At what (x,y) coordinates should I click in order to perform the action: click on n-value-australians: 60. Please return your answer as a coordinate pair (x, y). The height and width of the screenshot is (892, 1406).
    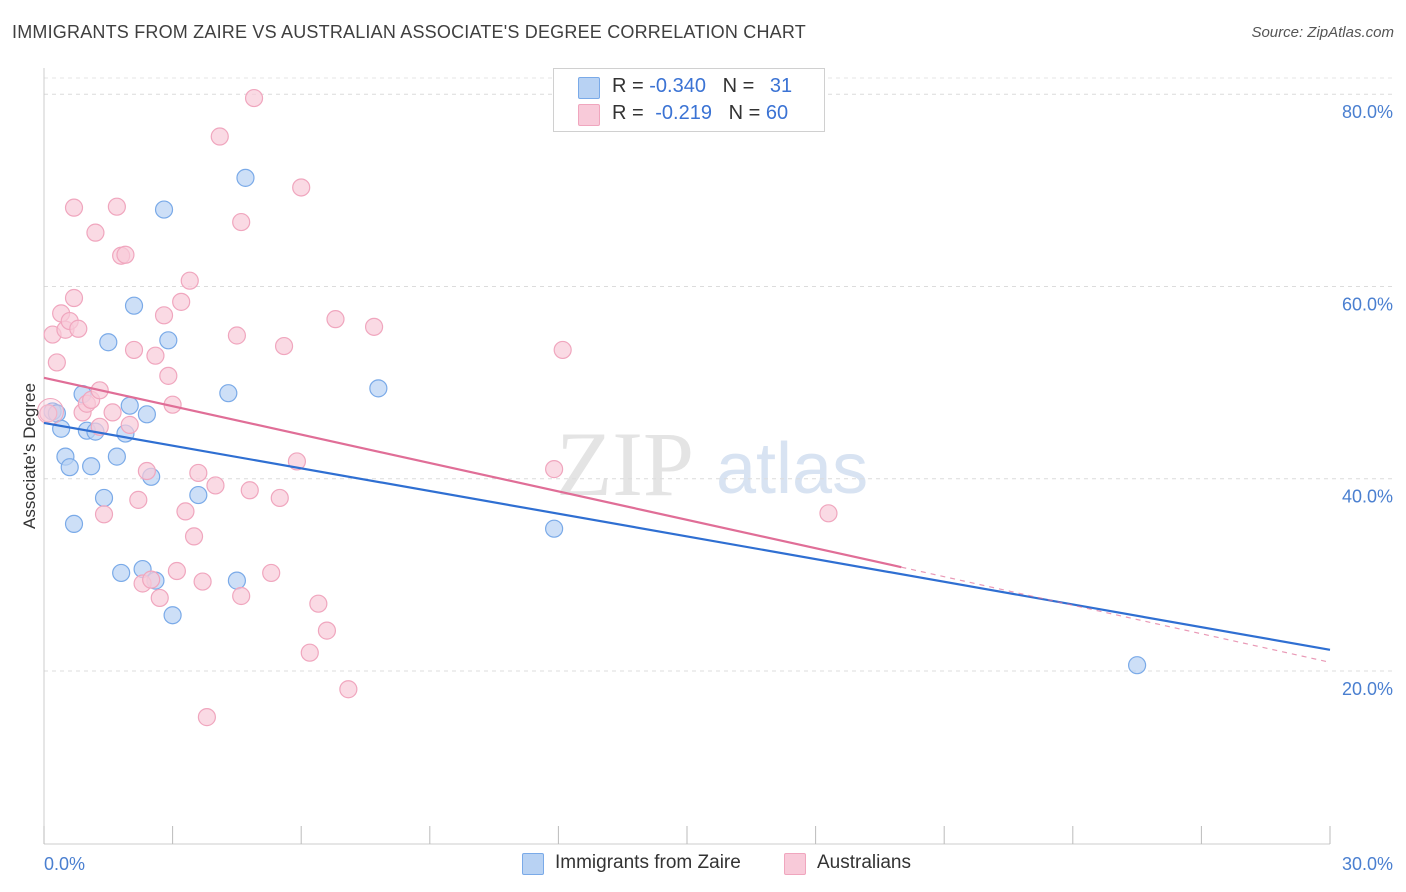
    Looking at the image, I should click on (777, 113).